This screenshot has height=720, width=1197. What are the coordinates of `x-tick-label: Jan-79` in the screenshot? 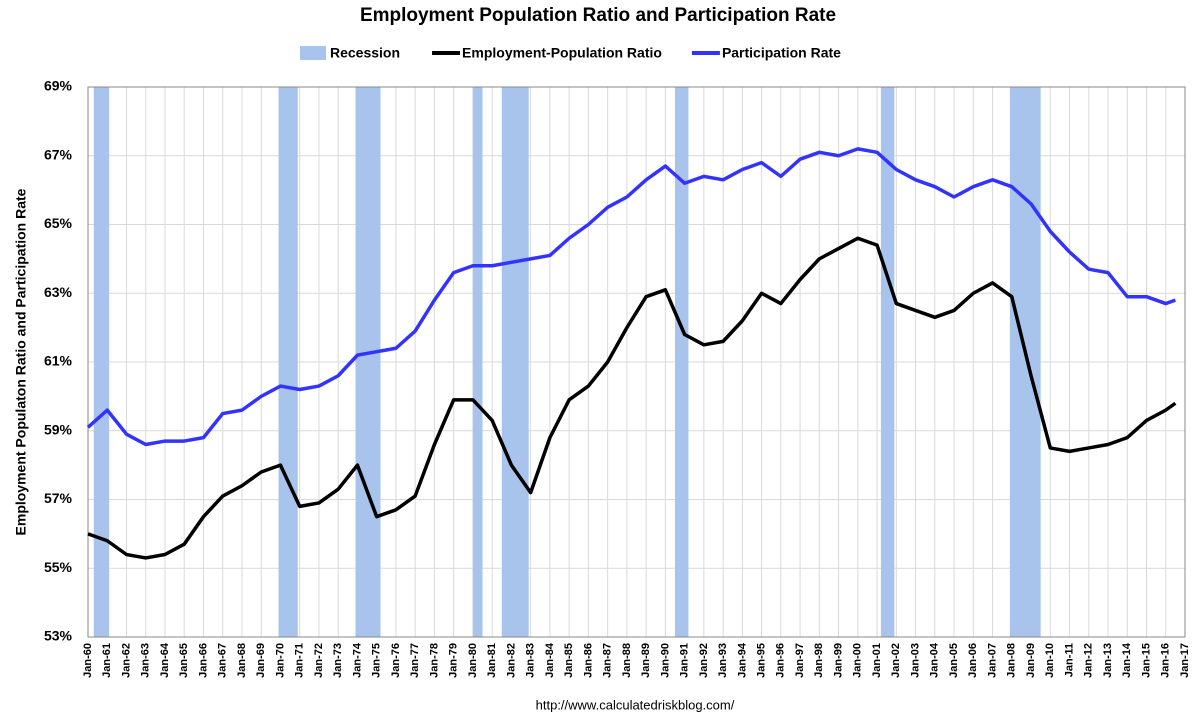 It's located at (454, 660).